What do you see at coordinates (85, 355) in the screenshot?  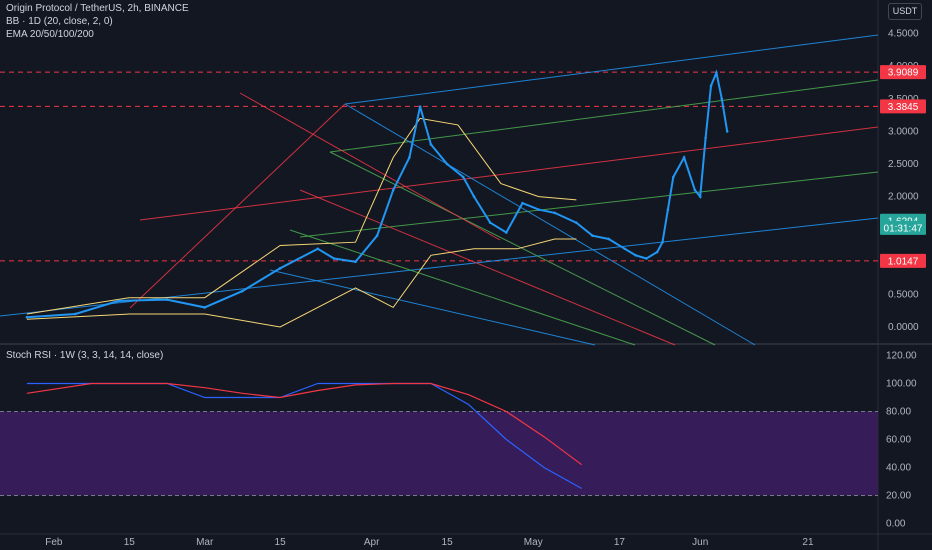 I see `stoch-rsi-legend: Stoch RSI · 1W (3, 3, 14, 14, close)` at bounding box center [85, 355].